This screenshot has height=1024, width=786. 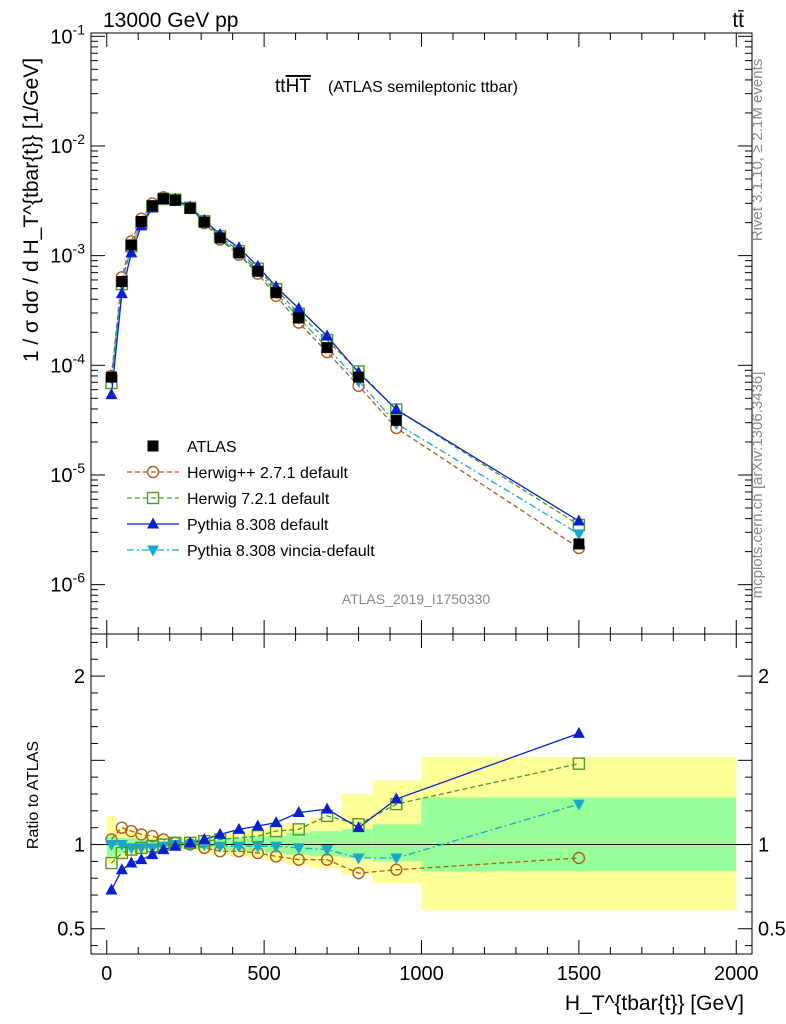 I want to click on rivet-version-label: Rivet 3.1.10, ≥ 2.1M events, so click(x=757, y=150).